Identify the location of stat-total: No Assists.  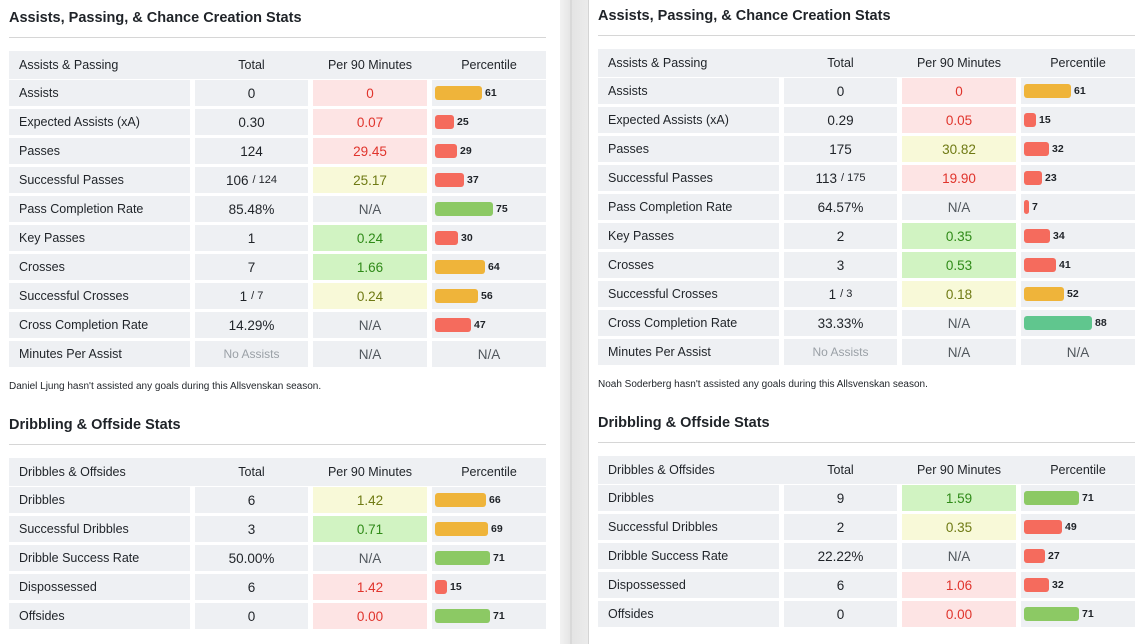
(251, 354).